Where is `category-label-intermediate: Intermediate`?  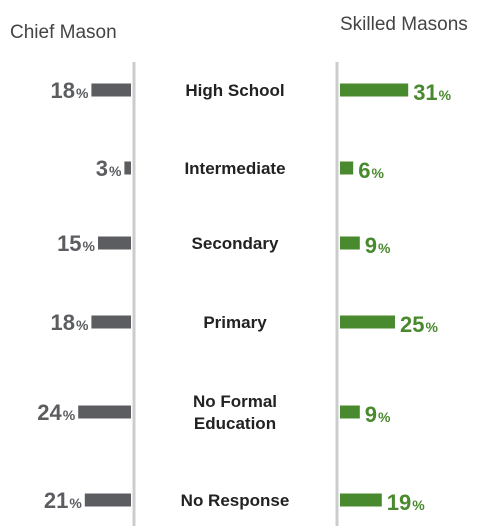
category-label-intermediate: Intermediate is located at coordinates (234, 168).